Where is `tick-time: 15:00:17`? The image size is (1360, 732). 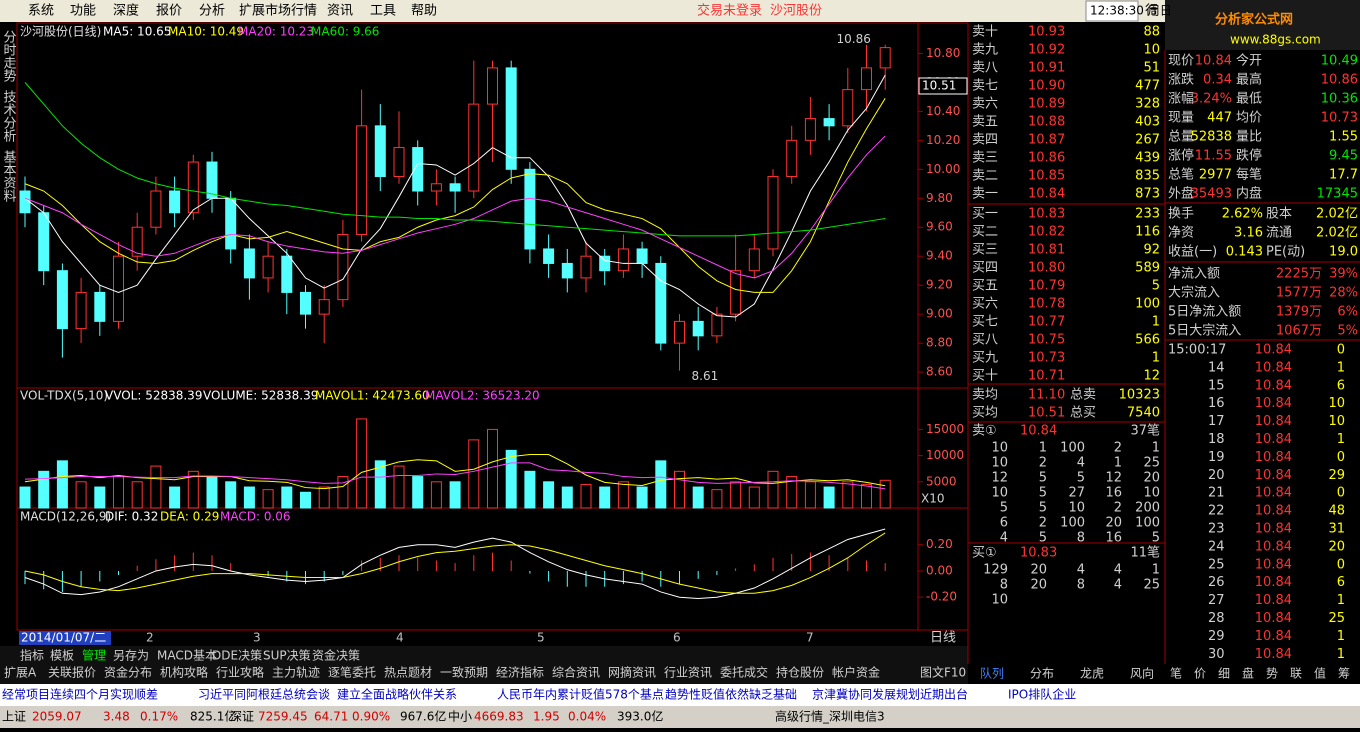 tick-time: 15:00:17 is located at coordinates (1197, 350).